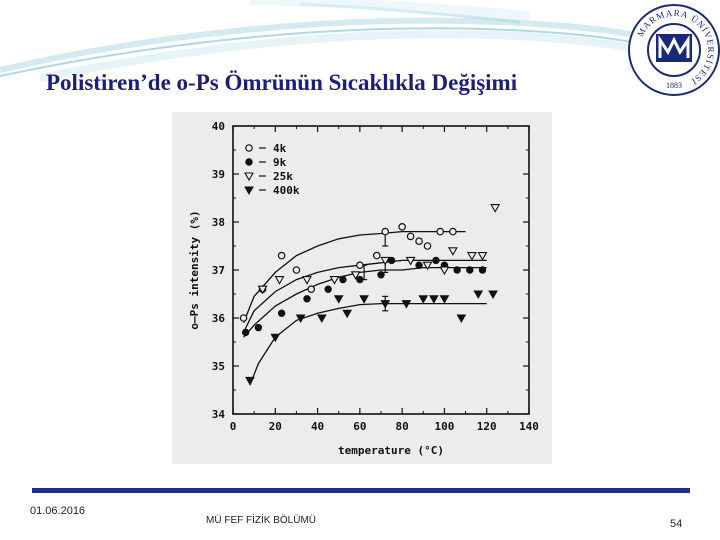  I want to click on y-tick-label: 36, so click(219, 318).